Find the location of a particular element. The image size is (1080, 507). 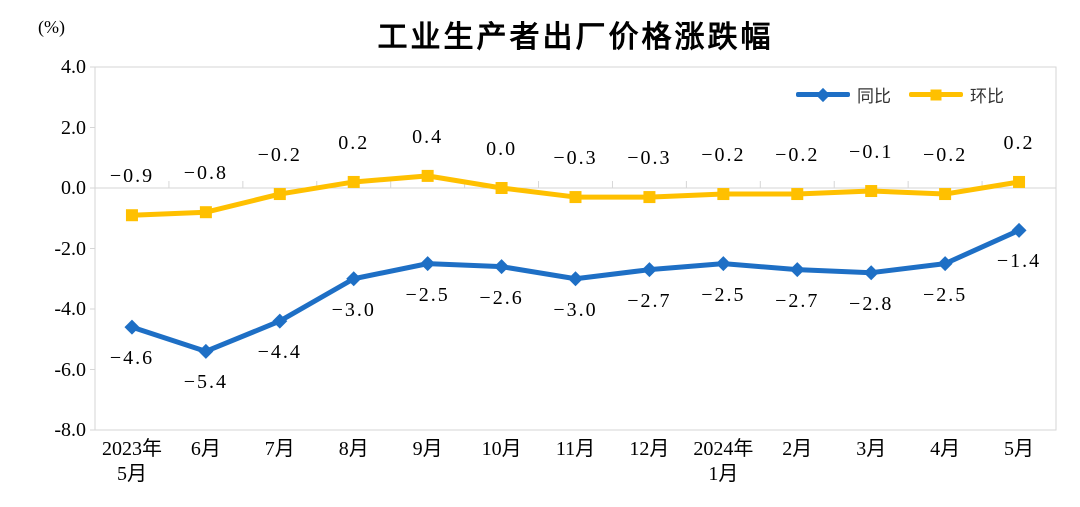

mom-line-sample-icon is located at coordinates (936, 94).